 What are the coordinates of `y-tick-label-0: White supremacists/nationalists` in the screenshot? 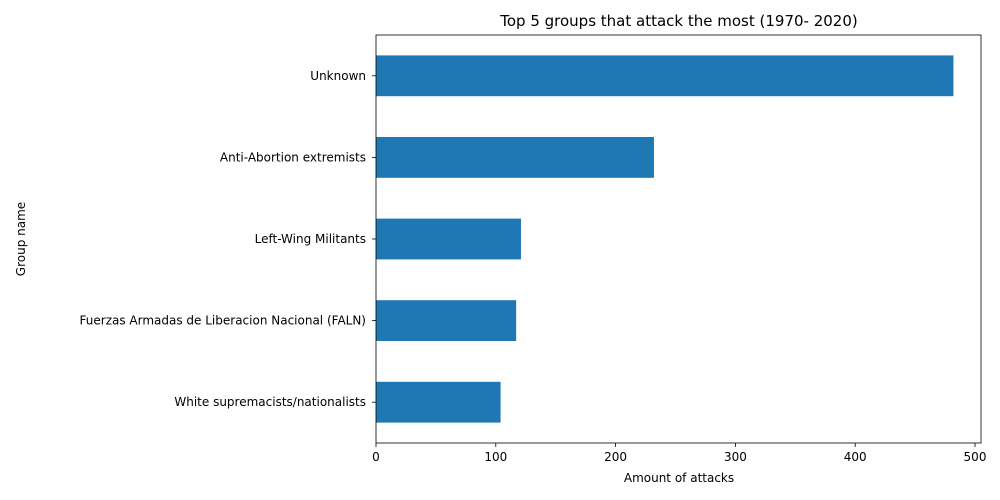 It's located at (270, 402).